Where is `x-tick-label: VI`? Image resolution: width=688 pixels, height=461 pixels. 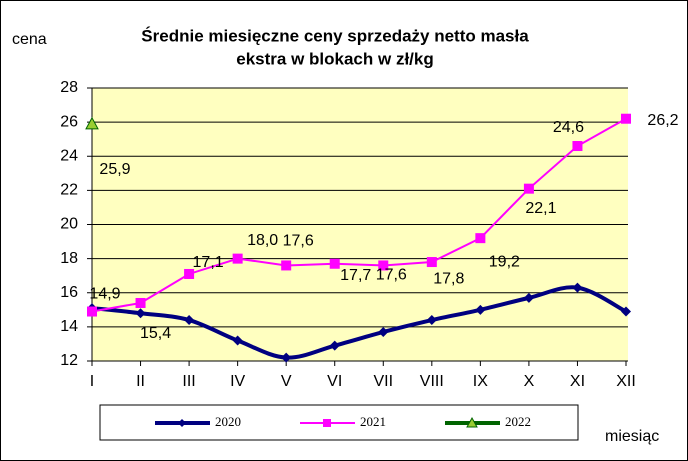
x-tick-label: VI is located at coordinates (334, 381).